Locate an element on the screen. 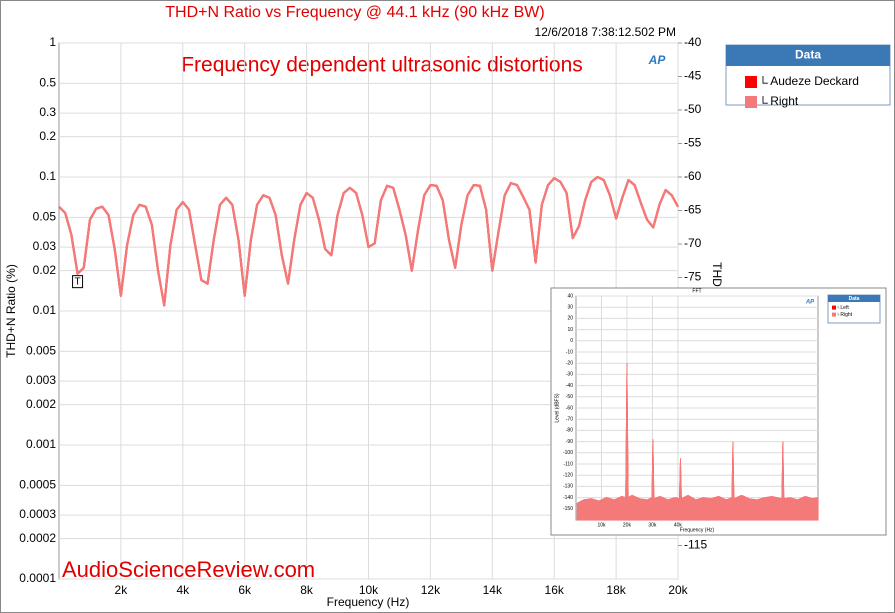 Image resolution: width=895 pixels, height=613 pixels. y2-tick-label: -50 is located at coordinates (693, 109).